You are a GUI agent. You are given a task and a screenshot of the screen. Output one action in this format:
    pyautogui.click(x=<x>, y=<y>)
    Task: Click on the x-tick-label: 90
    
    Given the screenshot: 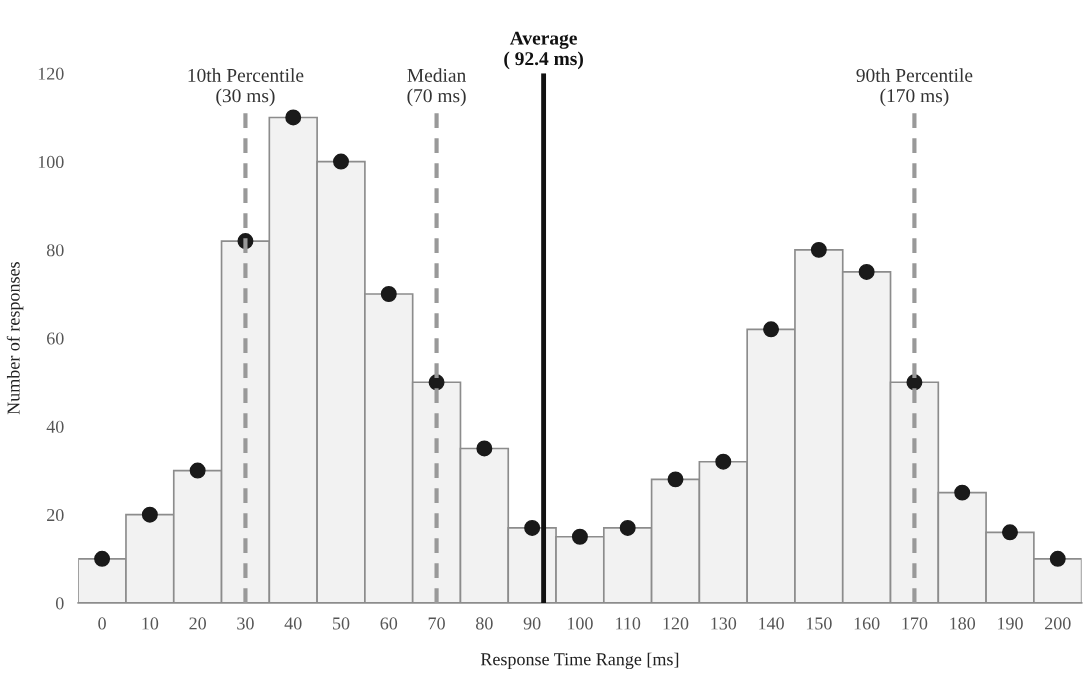 What is the action you would take?
    pyautogui.click(x=532, y=623)
    